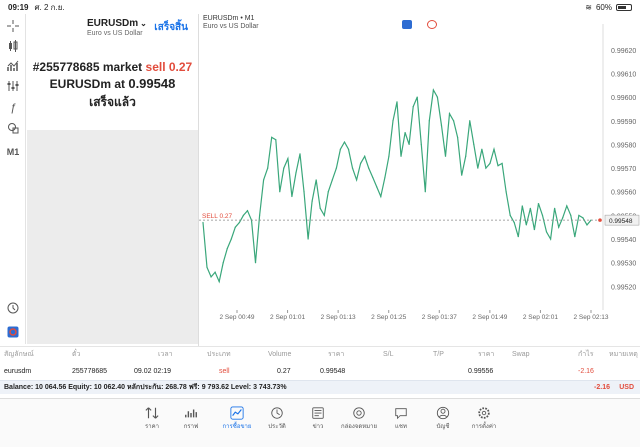 The width and height of the screenshot is (640, 447). I want to click on column-header: ประเภท, so click(219, 354).